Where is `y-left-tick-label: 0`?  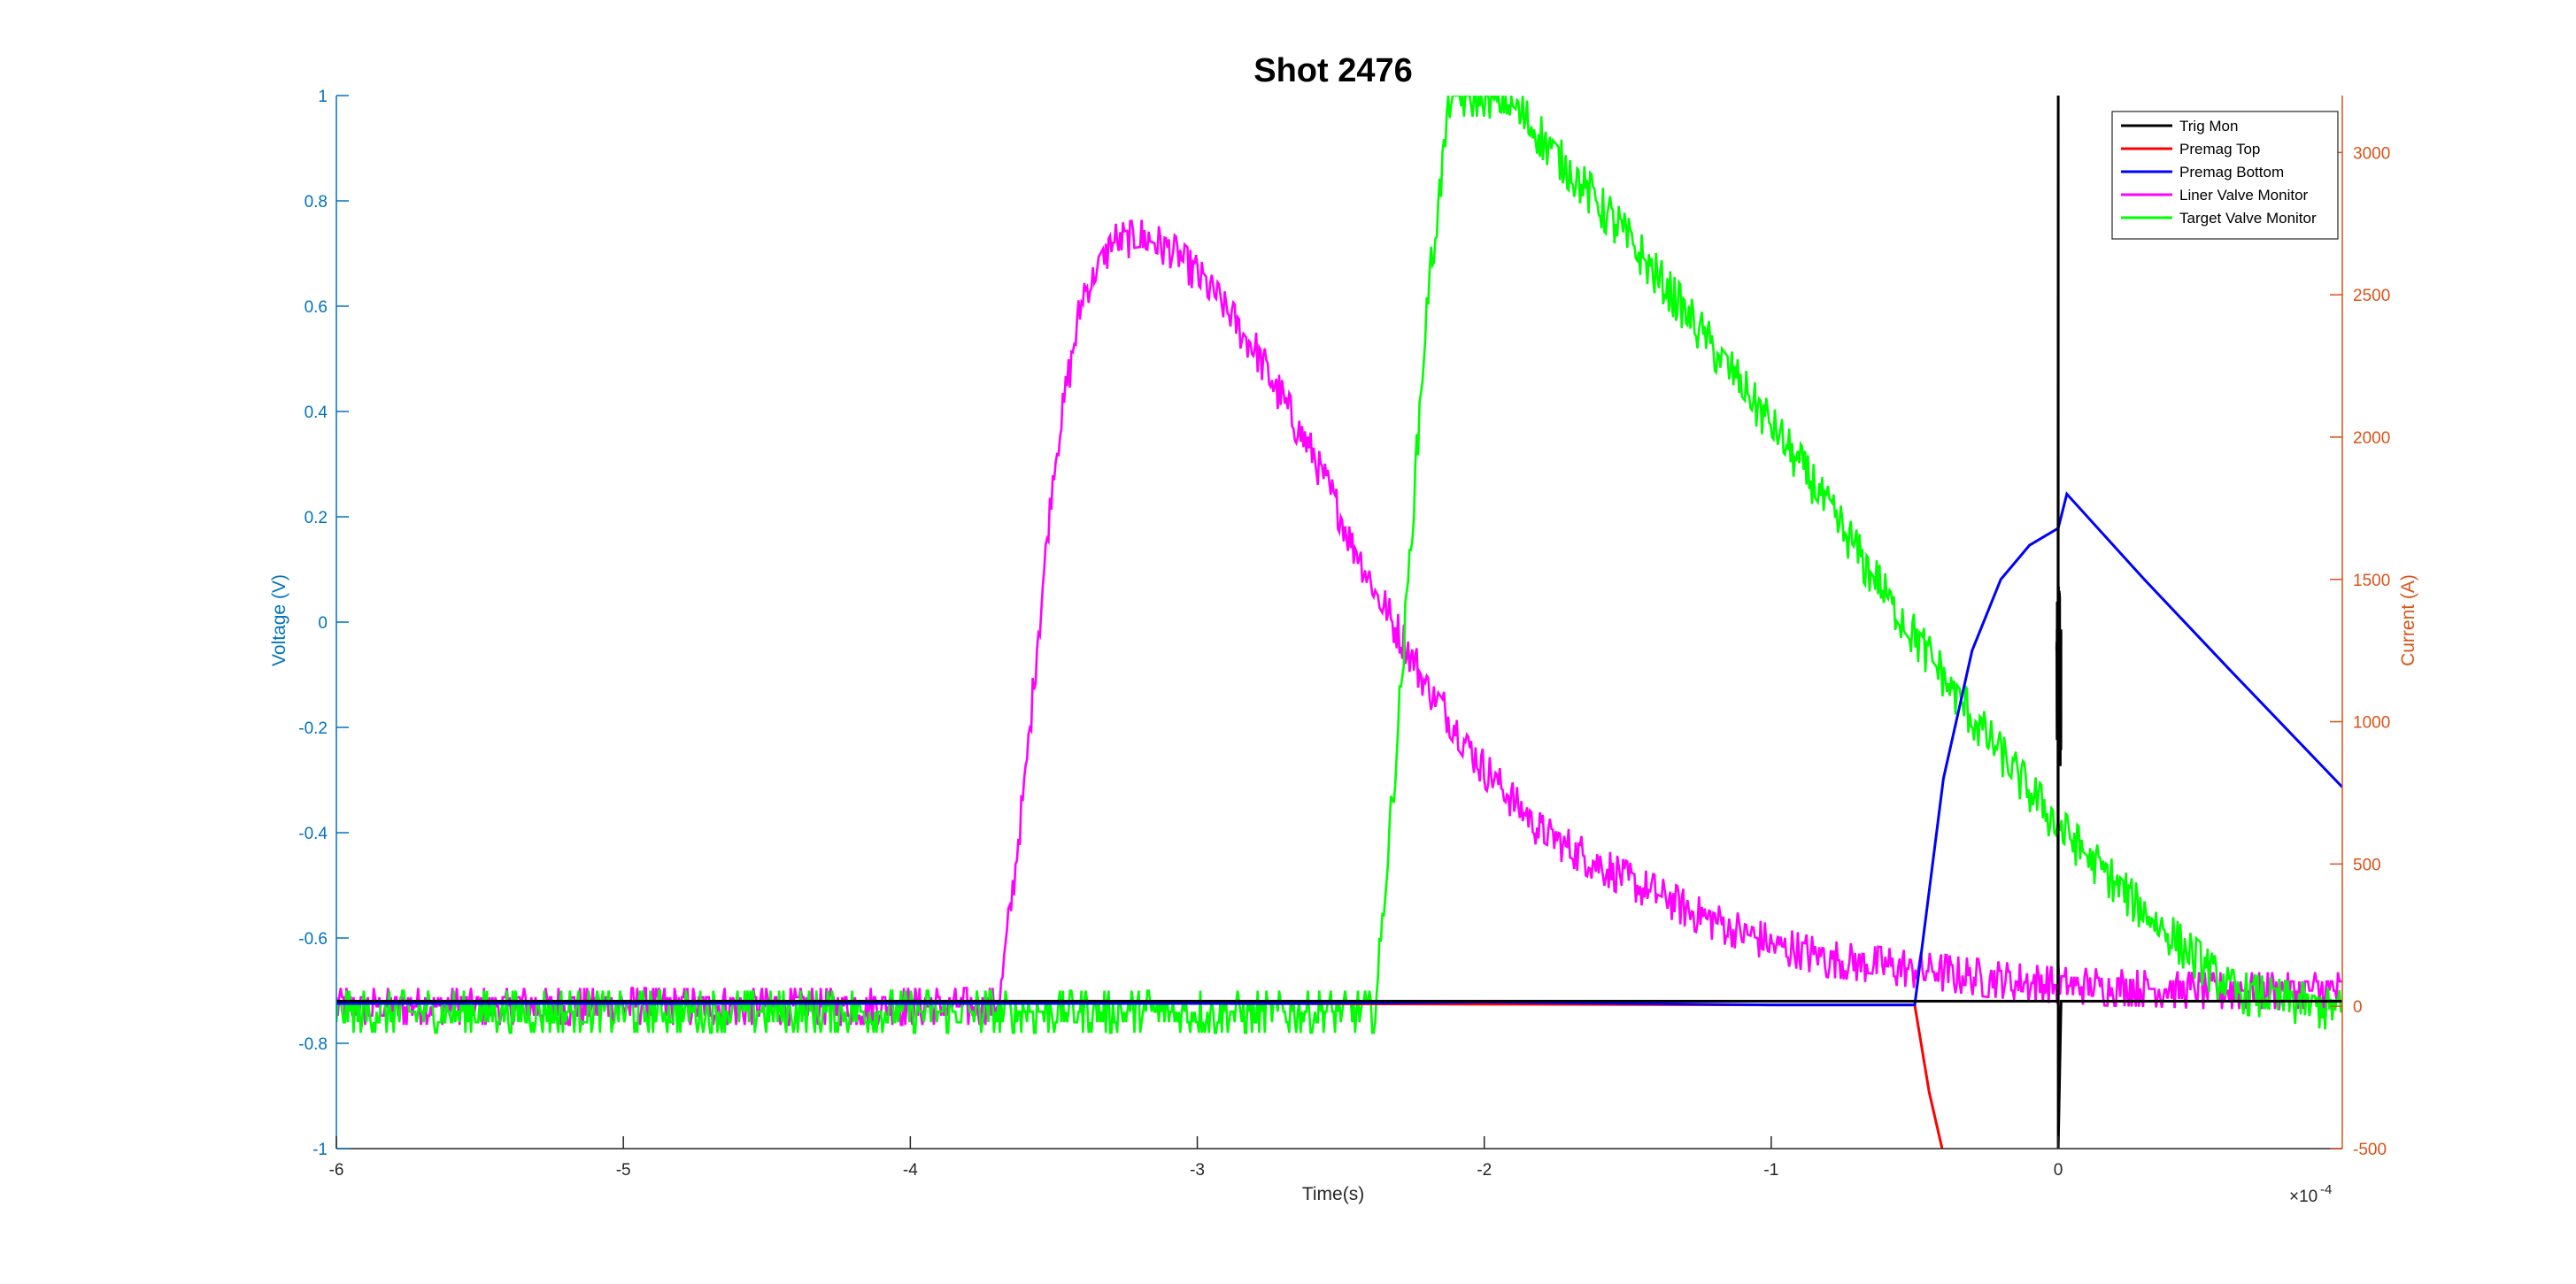
y-left-tick-label: 0 is located at coordinates (323, 623).